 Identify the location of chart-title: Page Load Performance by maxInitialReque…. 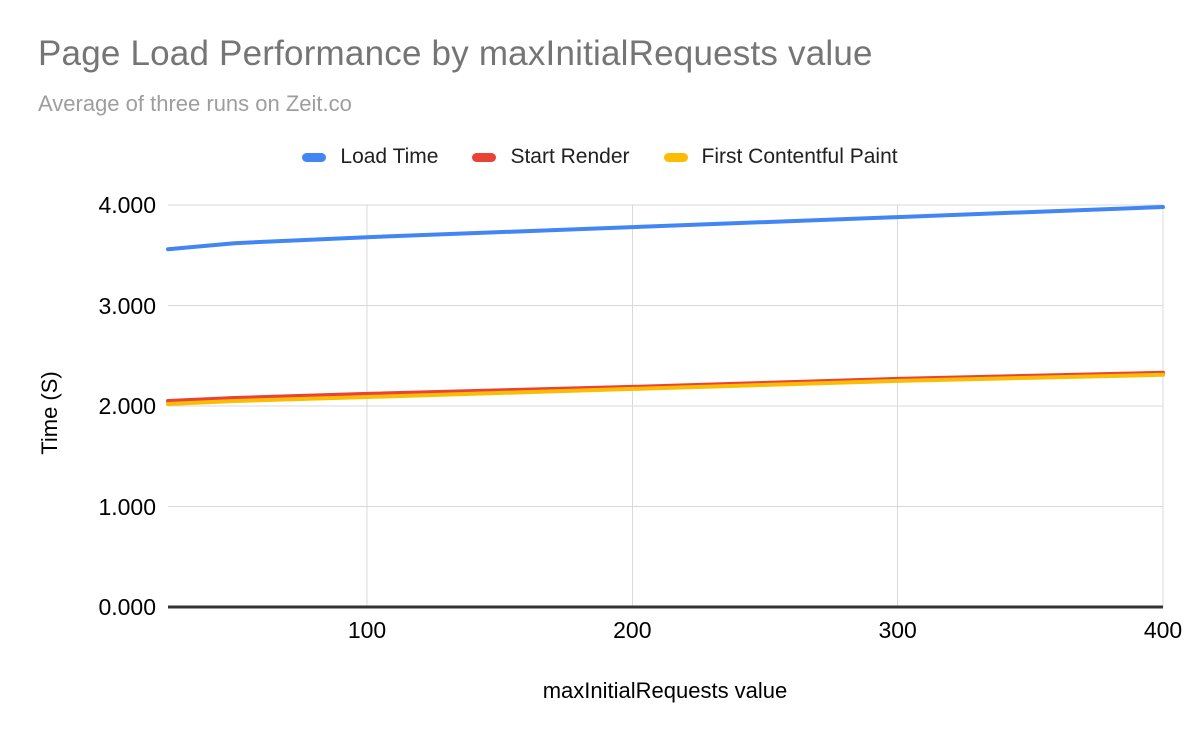
(455, 53).